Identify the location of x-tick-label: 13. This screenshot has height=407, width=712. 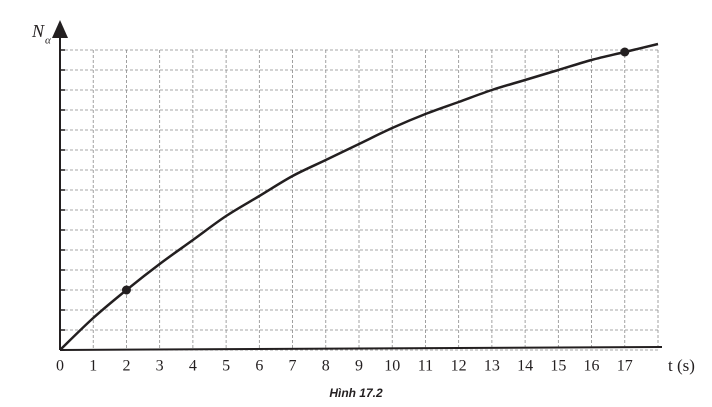
(492, 366).